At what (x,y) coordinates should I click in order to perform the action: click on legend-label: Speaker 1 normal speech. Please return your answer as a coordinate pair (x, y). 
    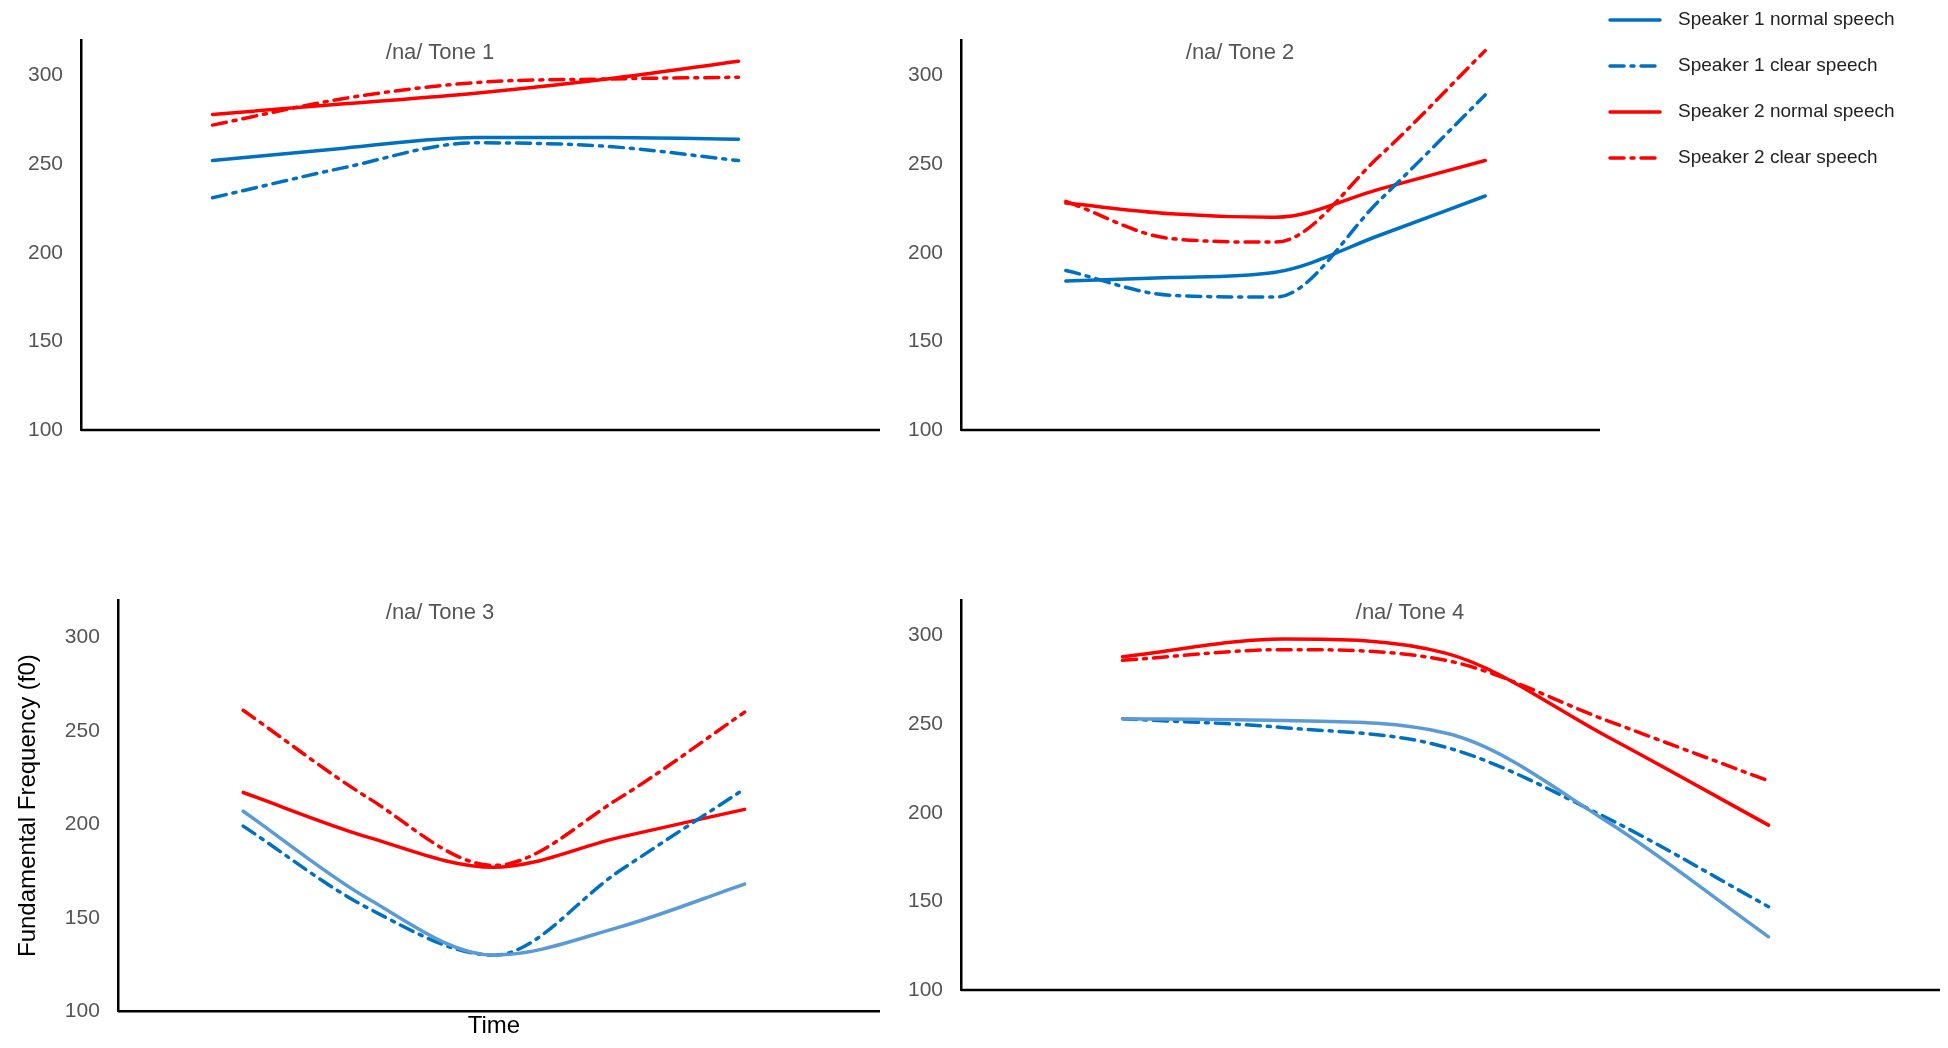
    Looking at the image, I should click on (1786, 19).